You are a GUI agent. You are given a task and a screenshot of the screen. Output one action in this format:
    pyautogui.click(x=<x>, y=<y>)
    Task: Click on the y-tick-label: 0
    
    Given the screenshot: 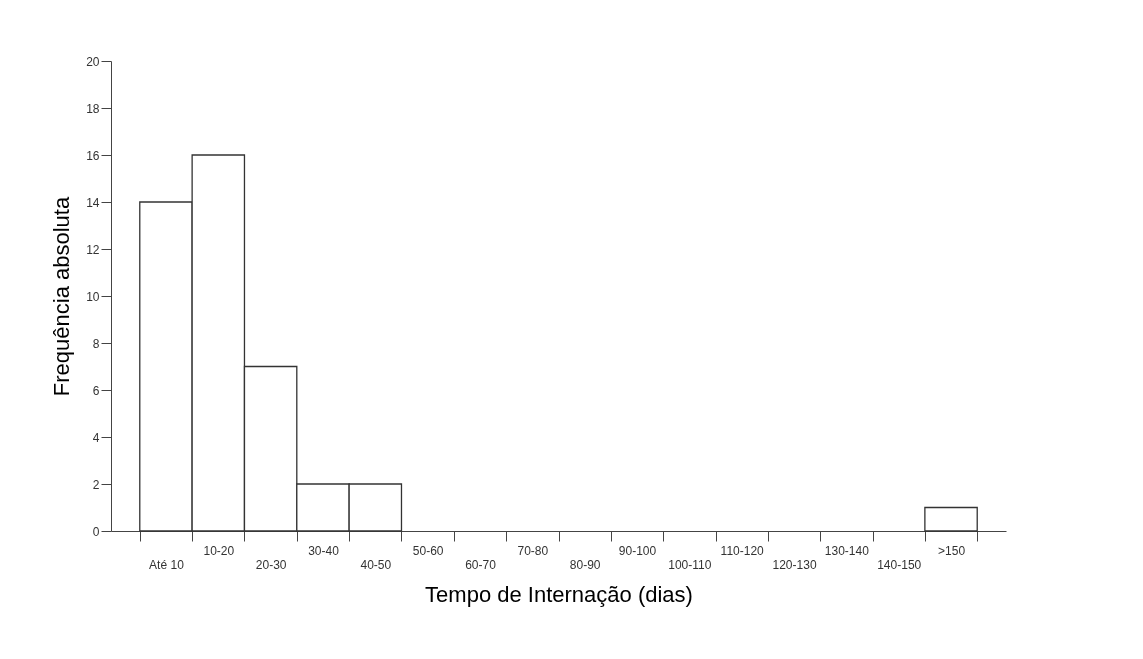 What is the action you would take?
    pyautogui.click(x=96, y=531)
    